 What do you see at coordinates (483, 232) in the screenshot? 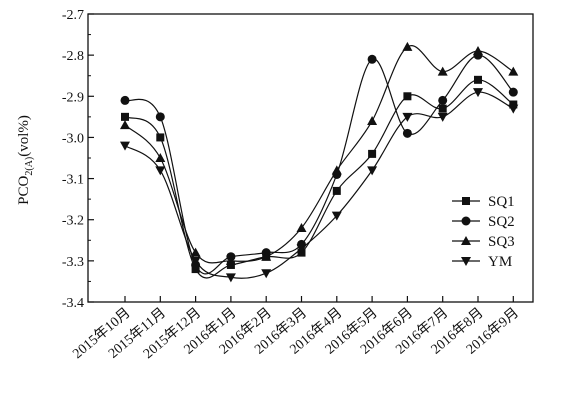
I see `legend: SQ1 SQ2 SQ3 YM` at bounding box center [483, 232].